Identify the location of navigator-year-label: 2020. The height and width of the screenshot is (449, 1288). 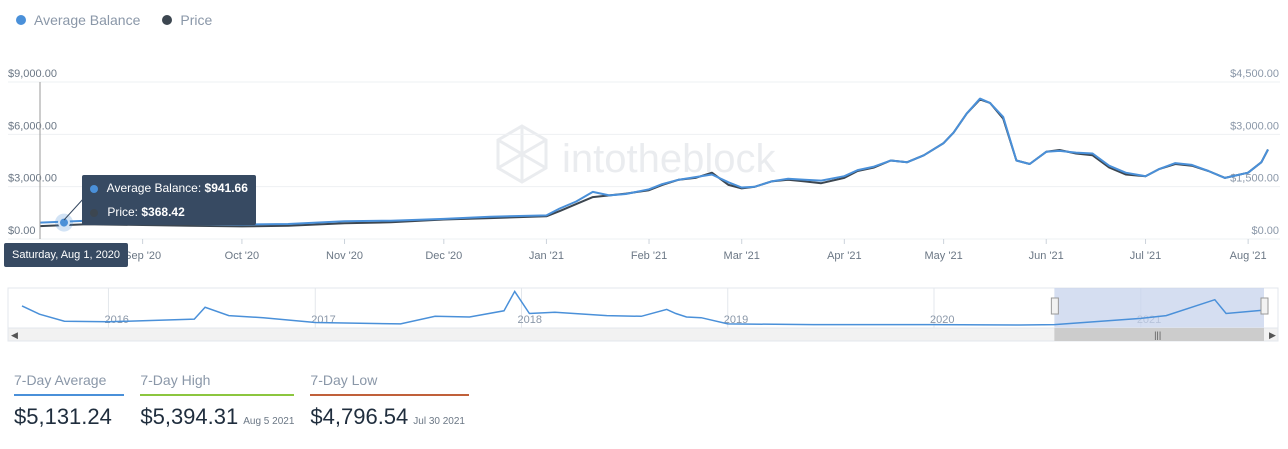
(942, 320).